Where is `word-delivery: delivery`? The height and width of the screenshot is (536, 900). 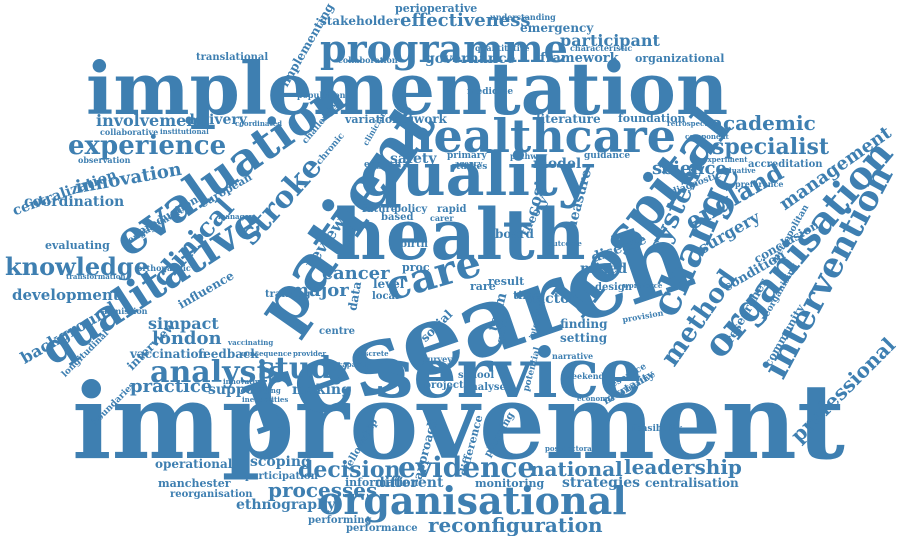
word-delivery: delivery is located at coordinates (216, 120).